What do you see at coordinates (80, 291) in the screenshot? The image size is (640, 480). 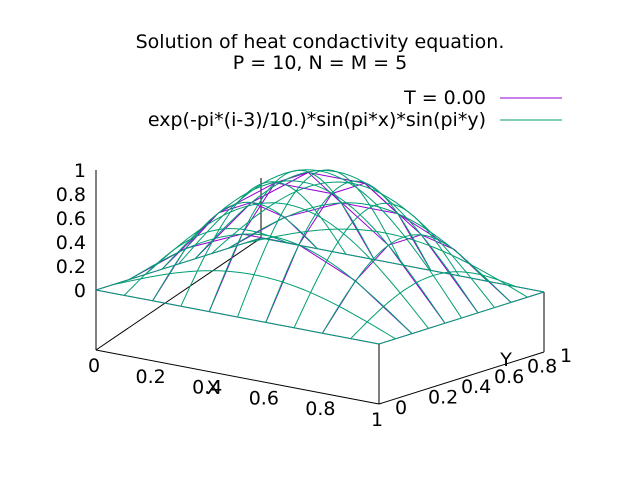 I see `z-tick-label: 0` at bounding box center [80, 291].